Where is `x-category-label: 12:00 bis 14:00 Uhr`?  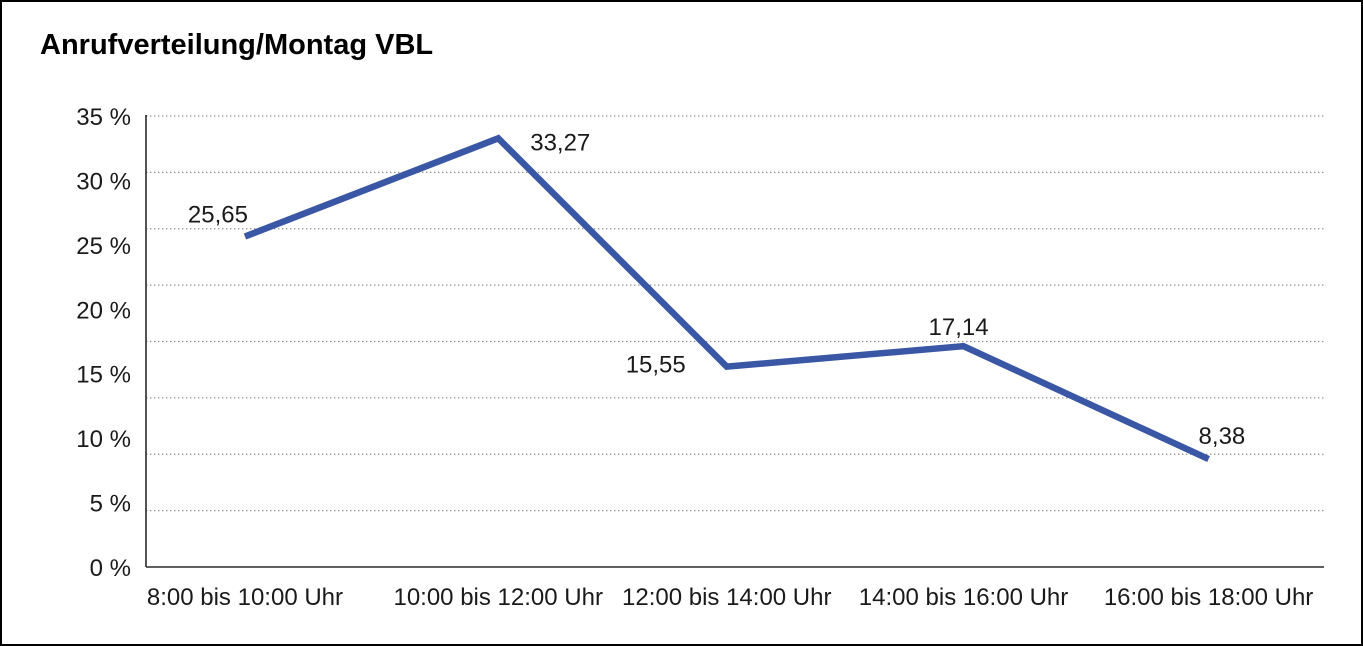
x-category-label: 12:00 bis 14:00 Uhr is located at coordinates (726, 597).